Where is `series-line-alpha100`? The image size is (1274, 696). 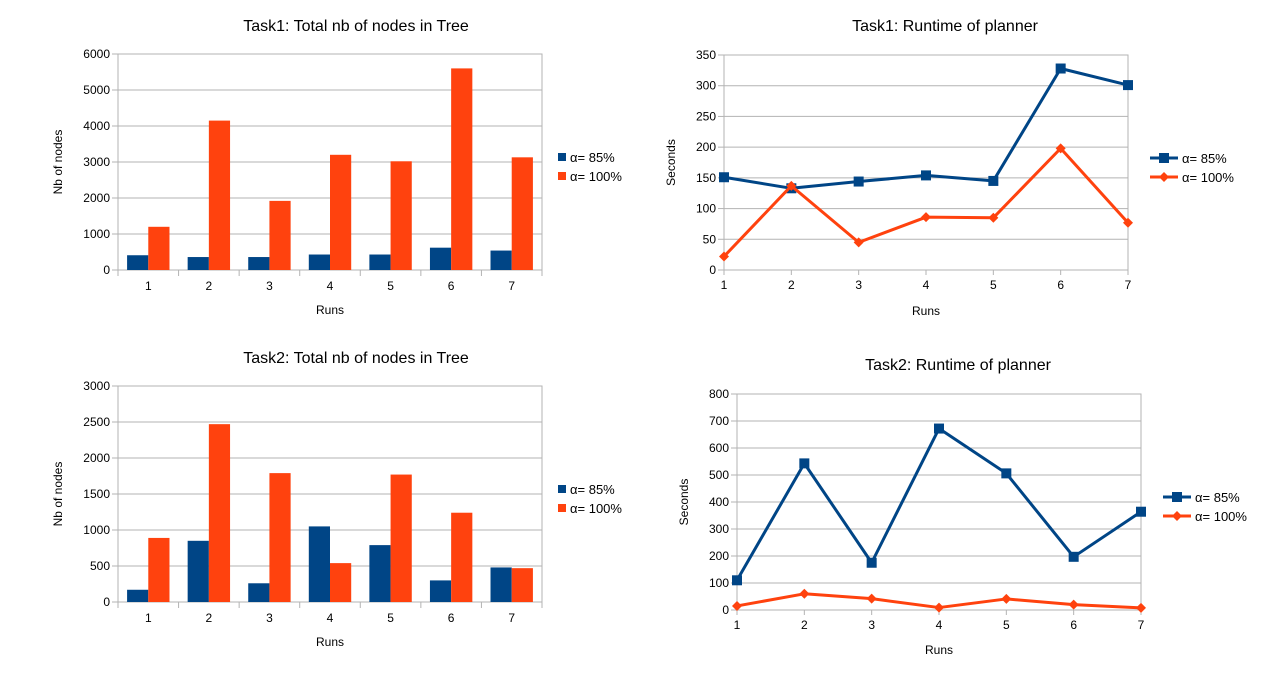
series-line-alpha100 is located at coordinates (926, 202).